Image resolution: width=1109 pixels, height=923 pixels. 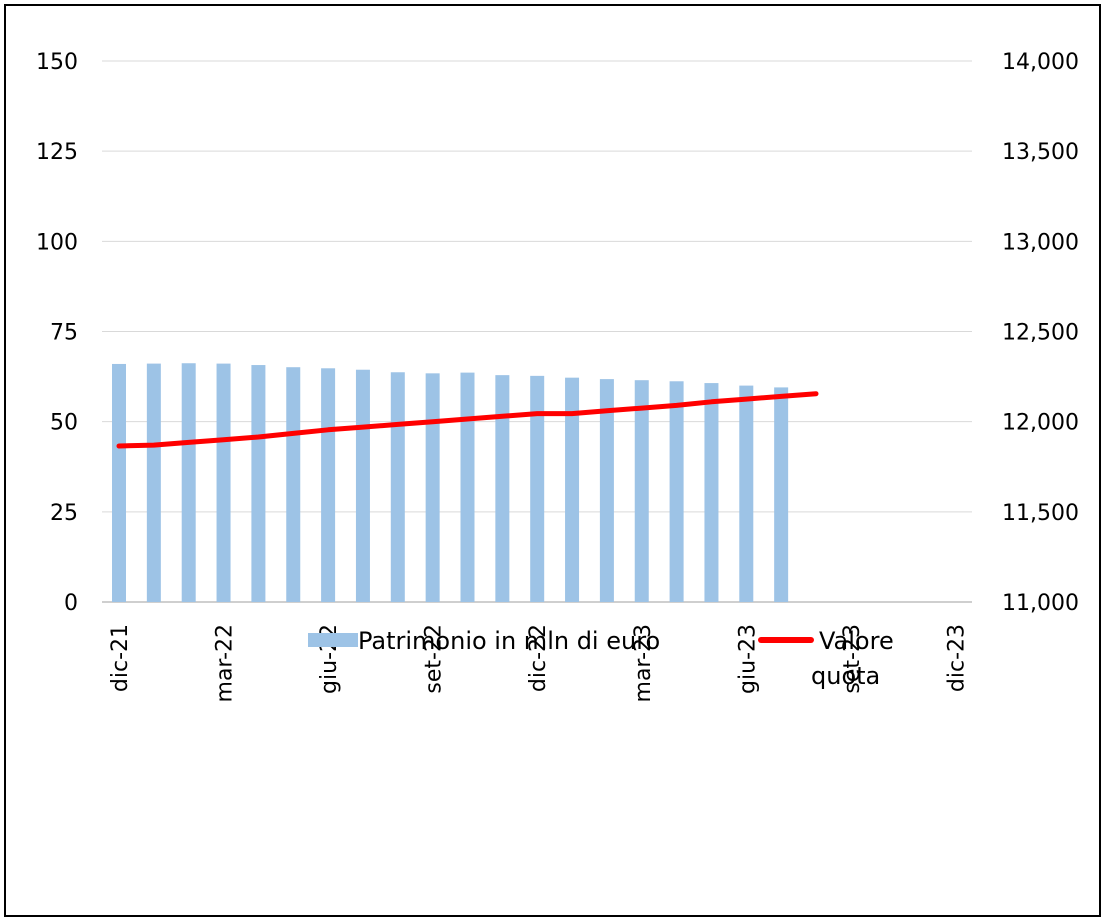 What do you see at coordinates (57, 242) in the screenshot?
I see `y-left-tick-label: 100` at bounding box center [57, 242].